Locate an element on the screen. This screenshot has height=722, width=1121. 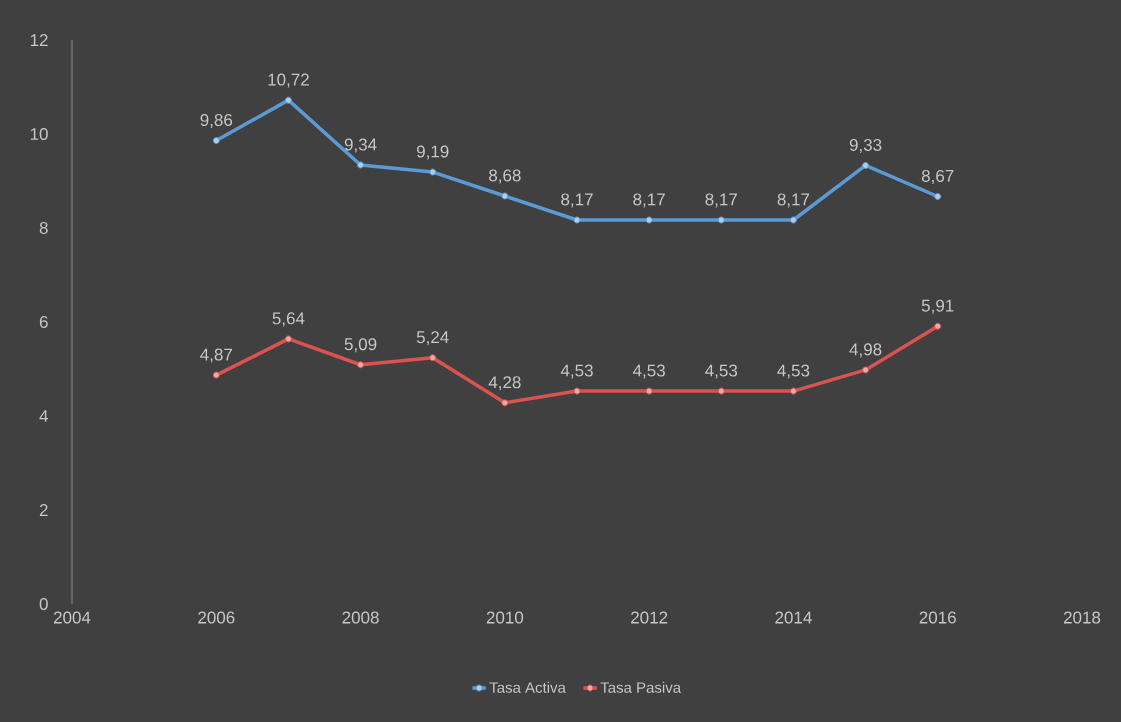
legend-label: Tasa Activa is located at coordinates (527, 687).